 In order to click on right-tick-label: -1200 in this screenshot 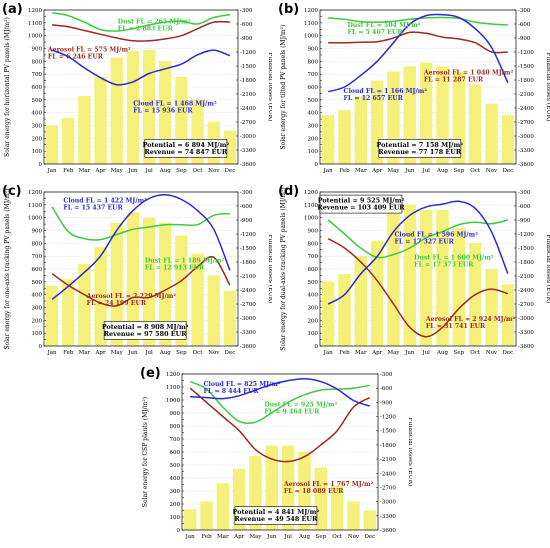, I will do `click(248, 53)`.